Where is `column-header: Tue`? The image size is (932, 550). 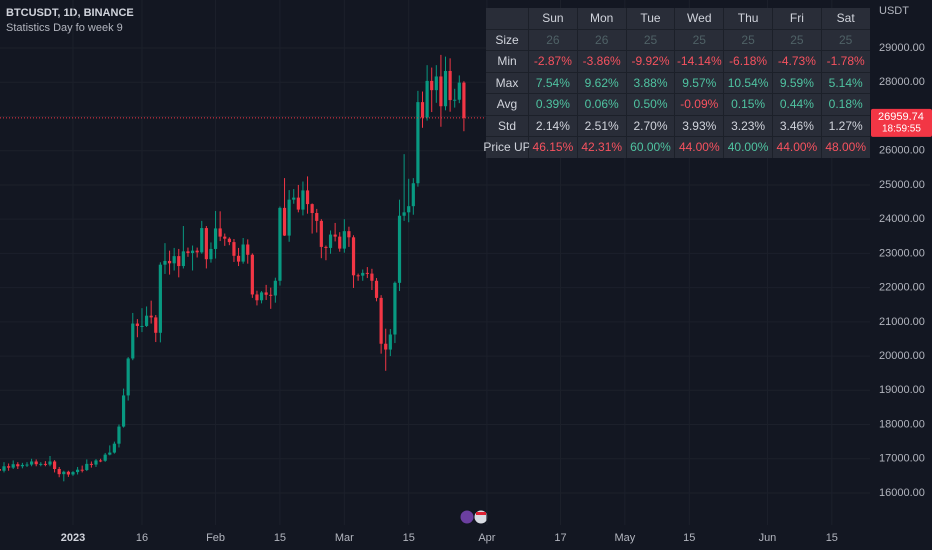
column-header: Tue is located at coordinates (650, 18).